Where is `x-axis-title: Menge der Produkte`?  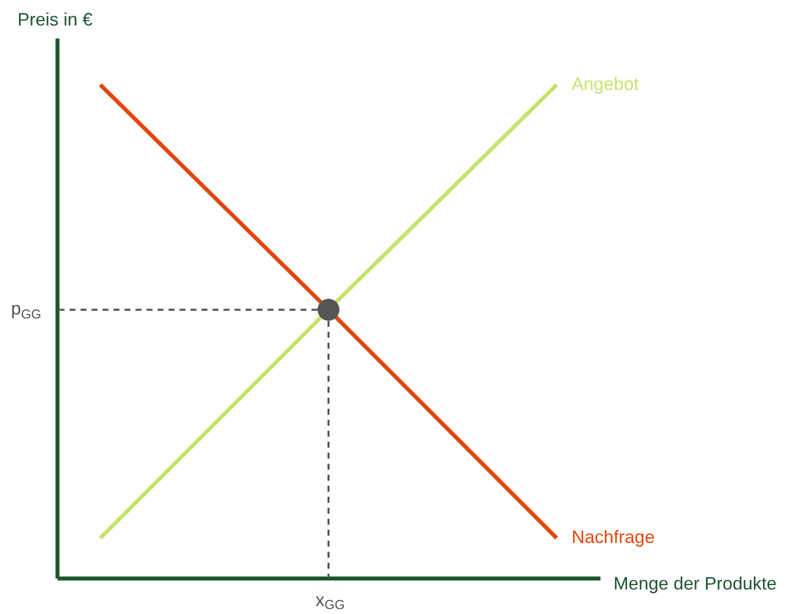
x-axis-title: Menge der Produkte is located at coordinates (695, 584).